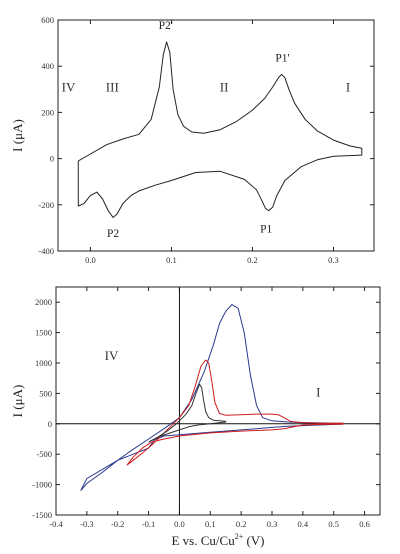  What do you see at coordinates (86, 524) in the screenshot?
I see `x-tick-label: -0.3` at bounding box center [86, 524].